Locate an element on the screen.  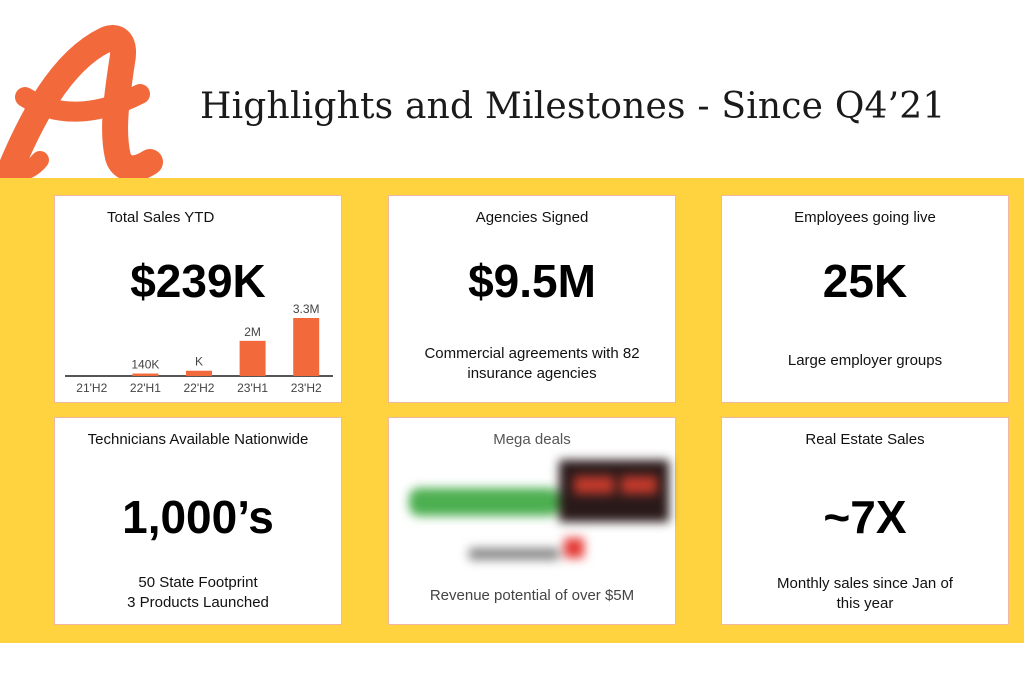
card-value: ~7X is located at coordinates (865, 517).